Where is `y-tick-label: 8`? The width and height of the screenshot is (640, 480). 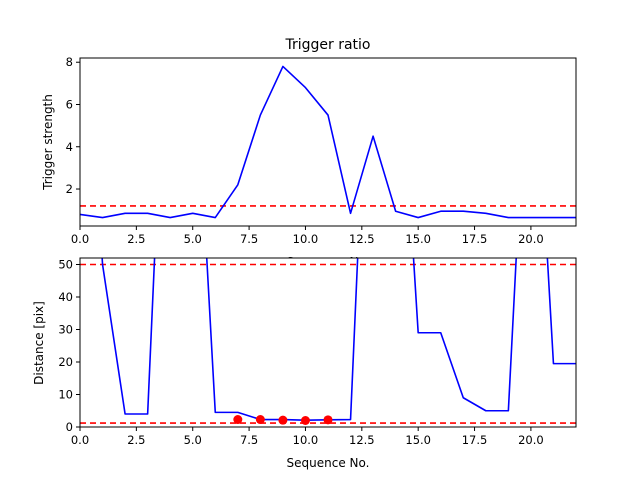 y-tick-label: 8 is located at coordinates (69, 62).